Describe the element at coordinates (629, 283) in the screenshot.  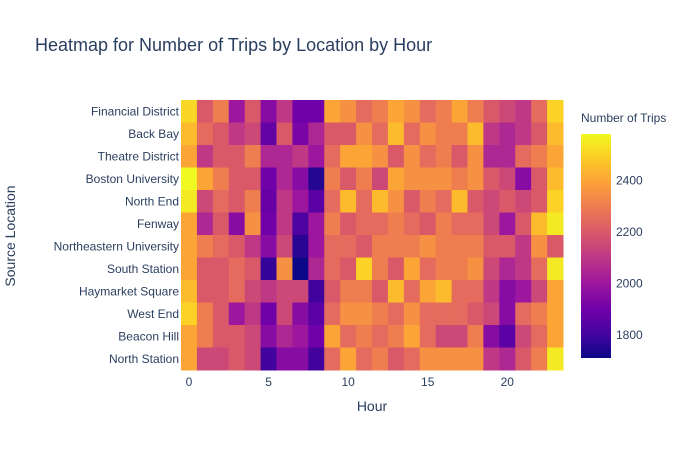
I see `colorbar-tick-label: 2000` at that location.